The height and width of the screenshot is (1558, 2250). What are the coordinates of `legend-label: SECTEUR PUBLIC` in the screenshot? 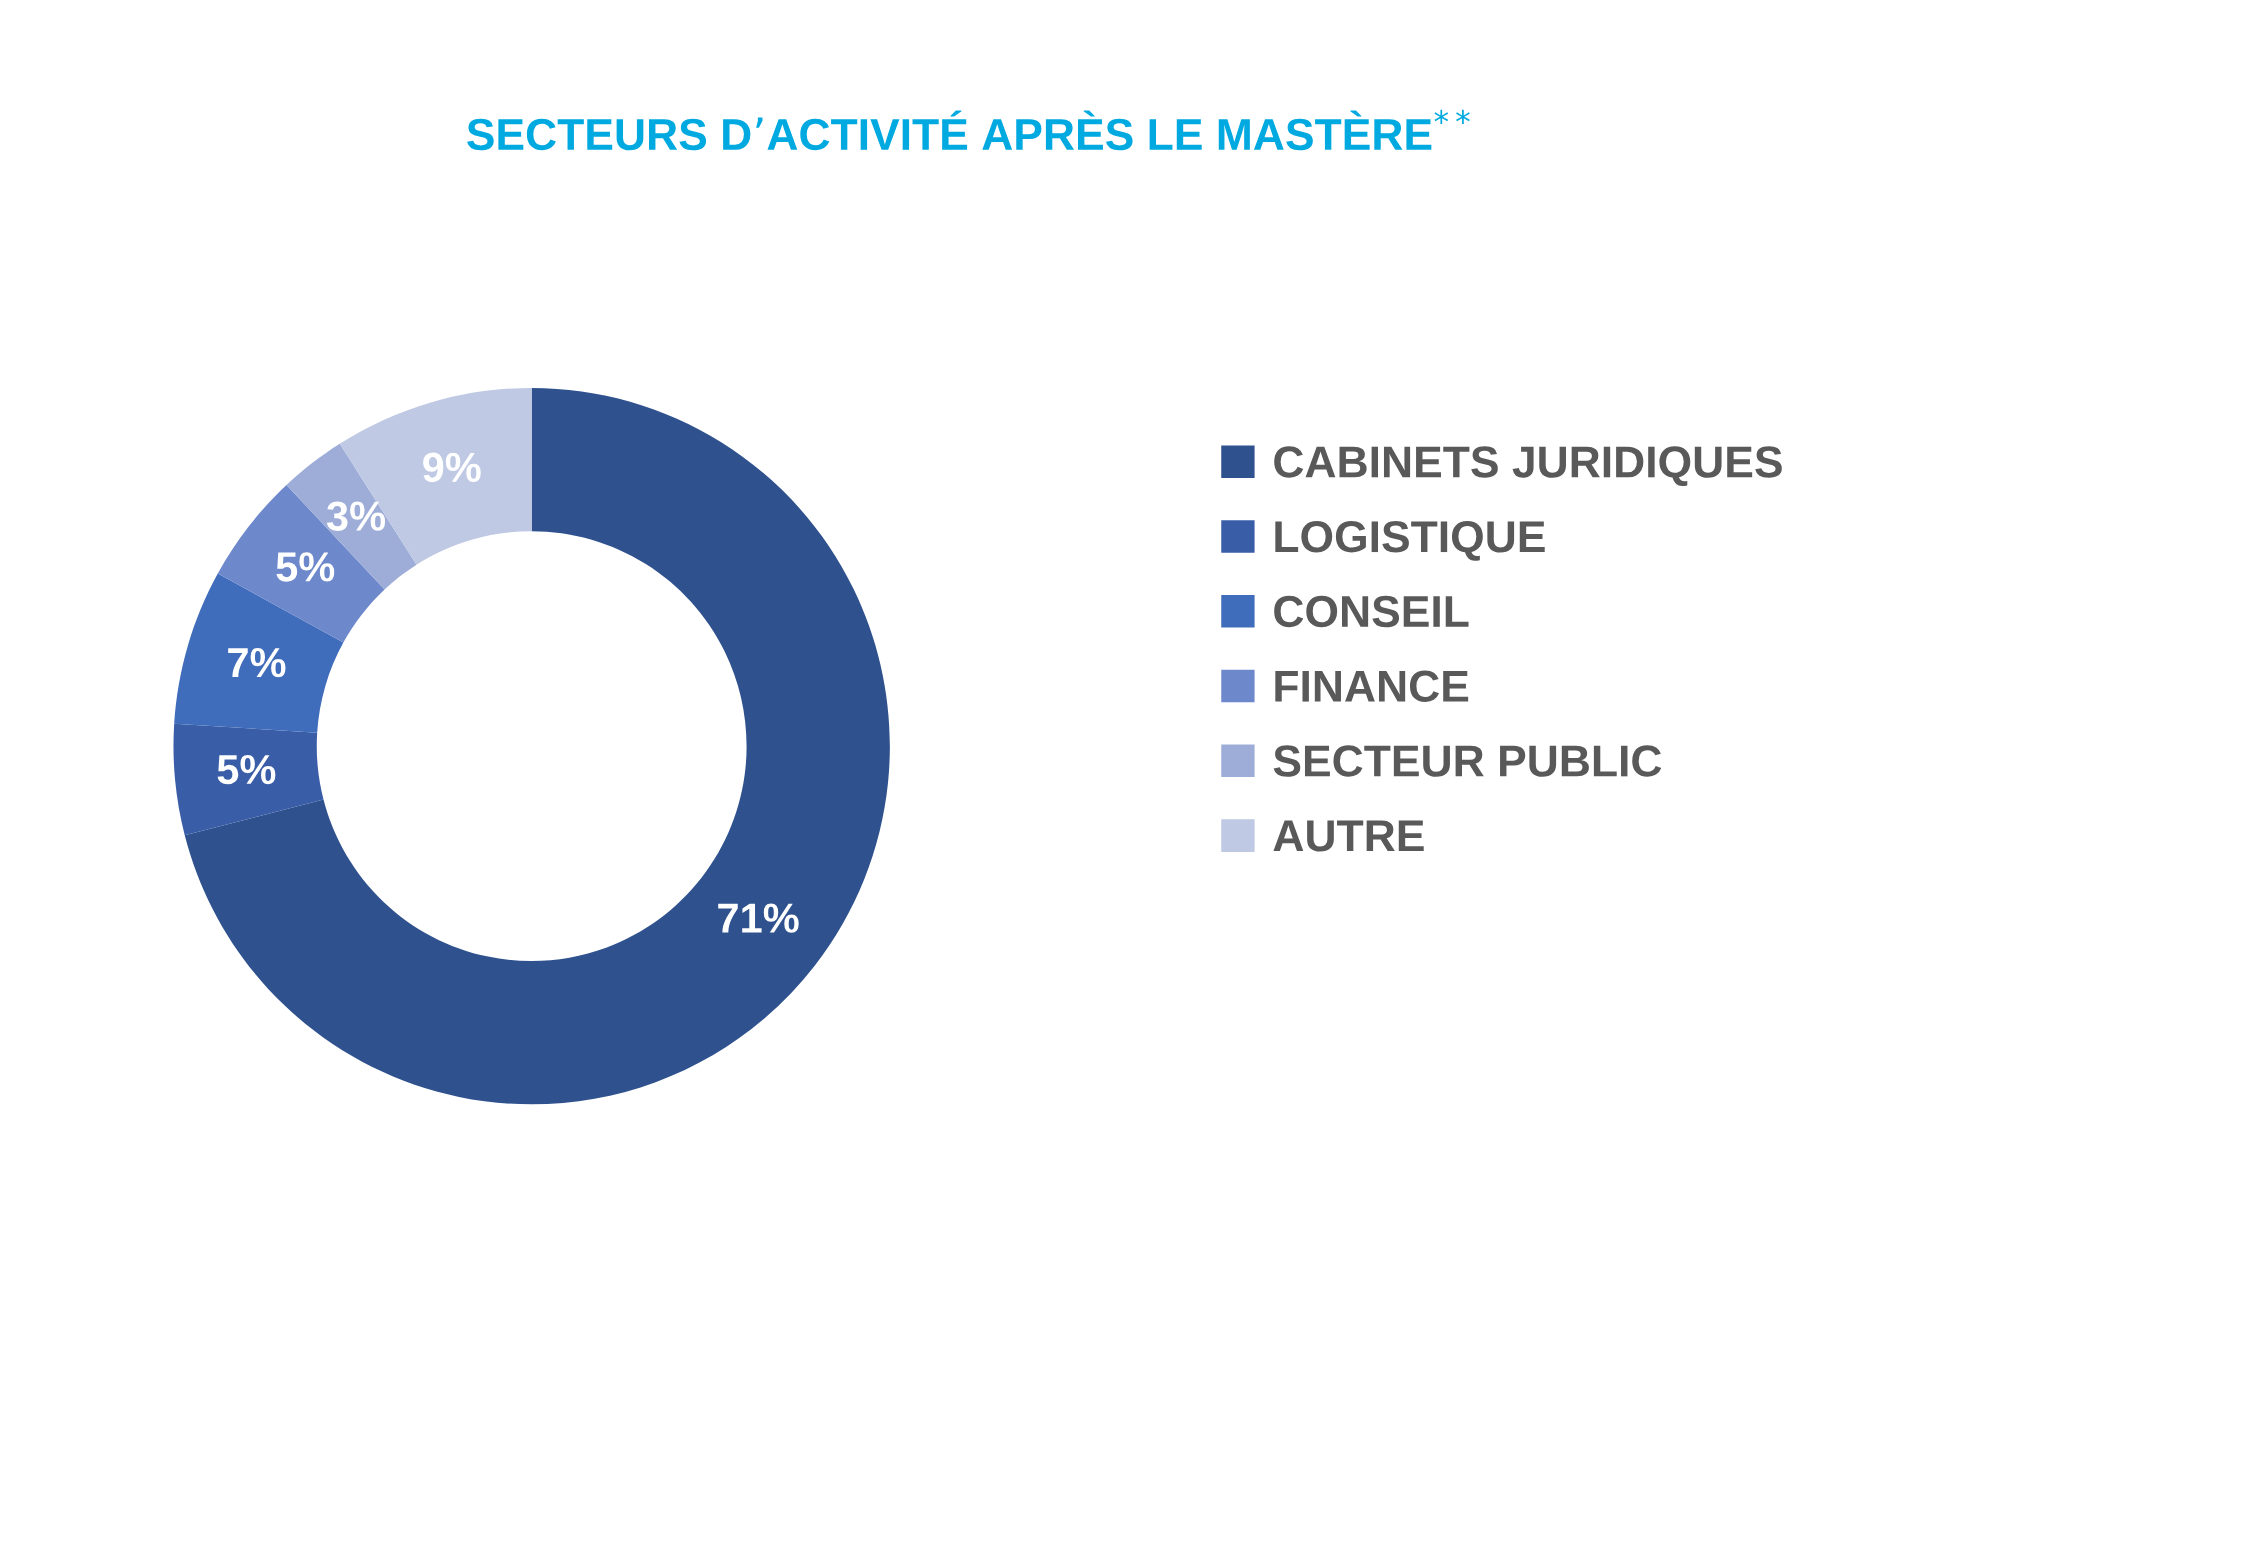 It's located at (1467, 761).